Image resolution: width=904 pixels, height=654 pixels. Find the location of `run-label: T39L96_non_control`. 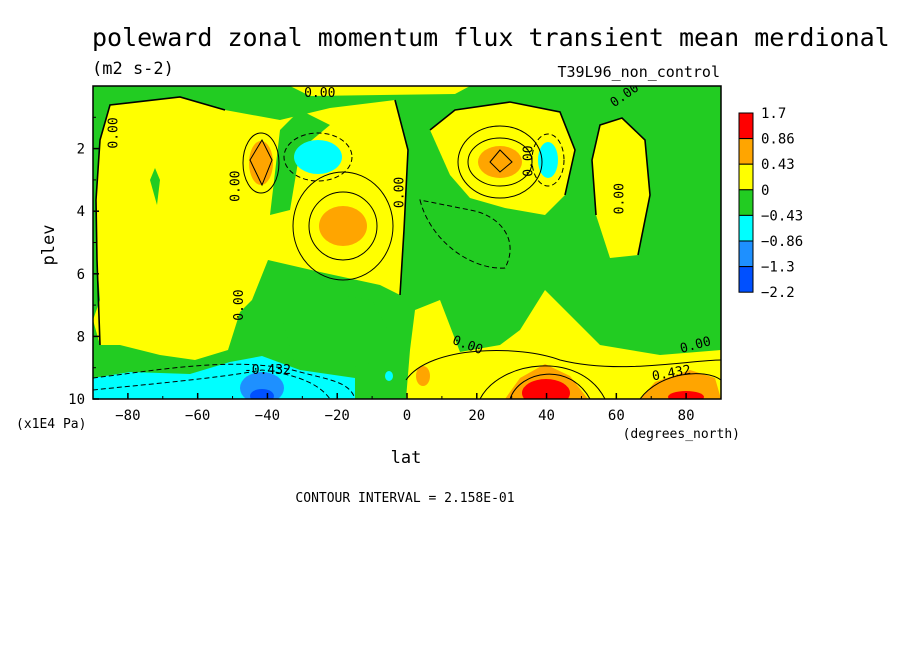

run-label: T39L96_non_control is located at coordinates (638, 72).